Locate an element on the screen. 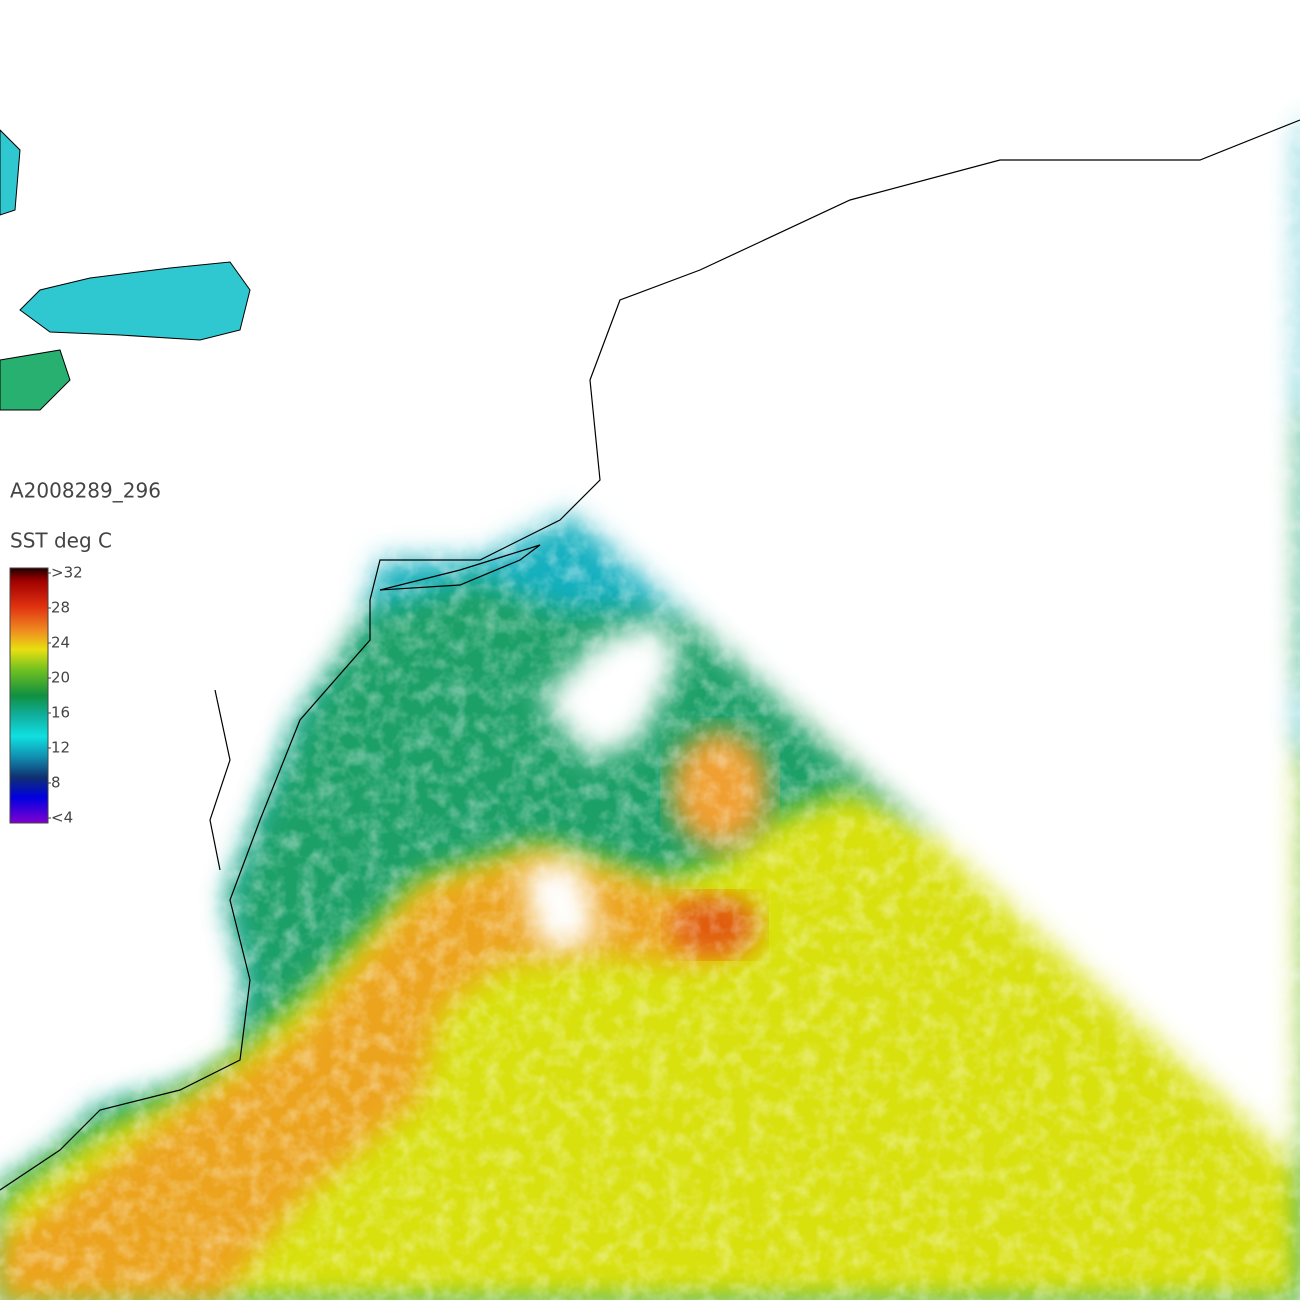  lakes is located at coordinates (125, 270).